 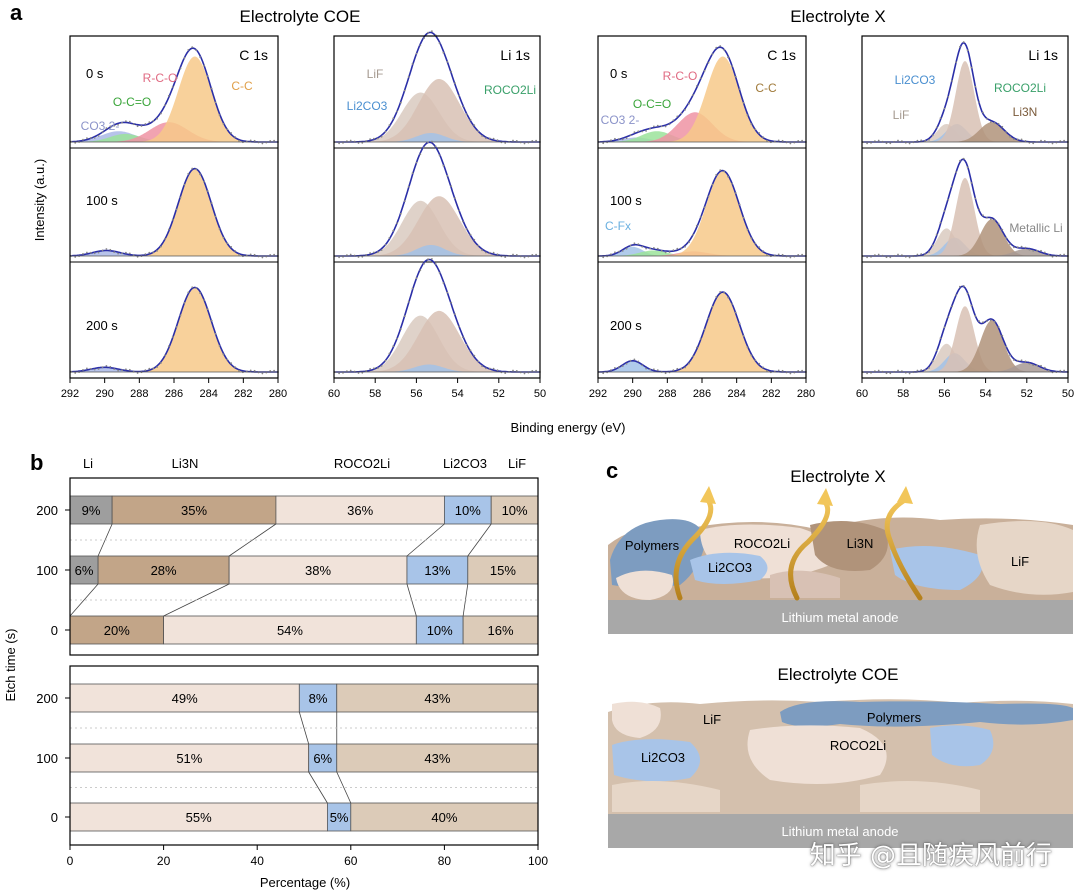 What do you see at coordinates (858, 745) in the screenshot?
I see `roco2li-label-coe: ROCO2Li` at bounding box center [858, 745].